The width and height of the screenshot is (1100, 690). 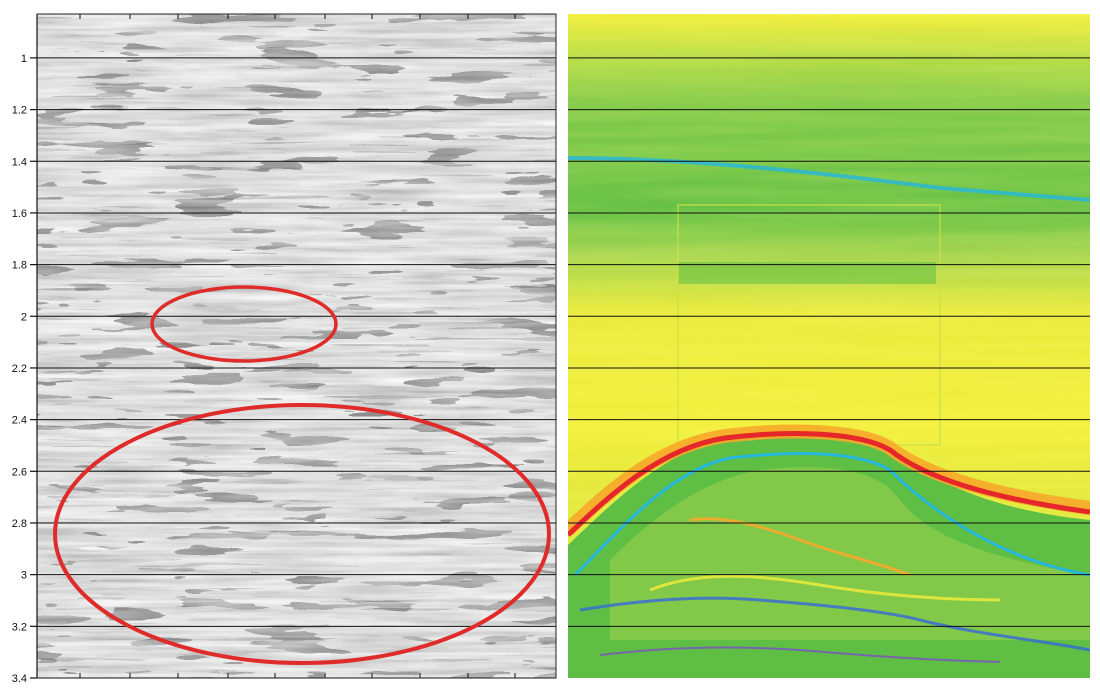 What do you see at coordinates (825, 588) in the screenshot?
I see `dome-yellow-streak` at bounding box center [825, 588].